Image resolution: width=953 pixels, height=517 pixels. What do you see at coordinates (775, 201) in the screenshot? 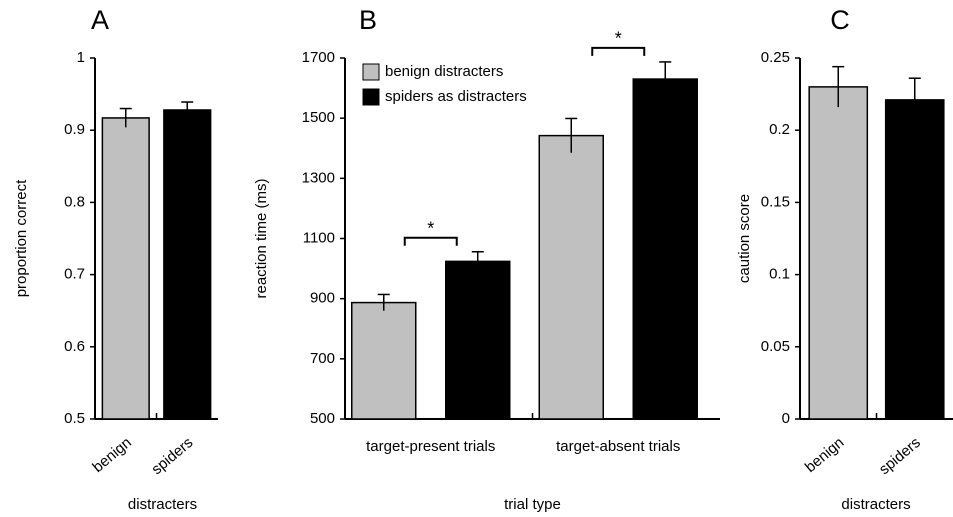
I see `y-tick-label: 0.15` at bounding box center [775, 201].